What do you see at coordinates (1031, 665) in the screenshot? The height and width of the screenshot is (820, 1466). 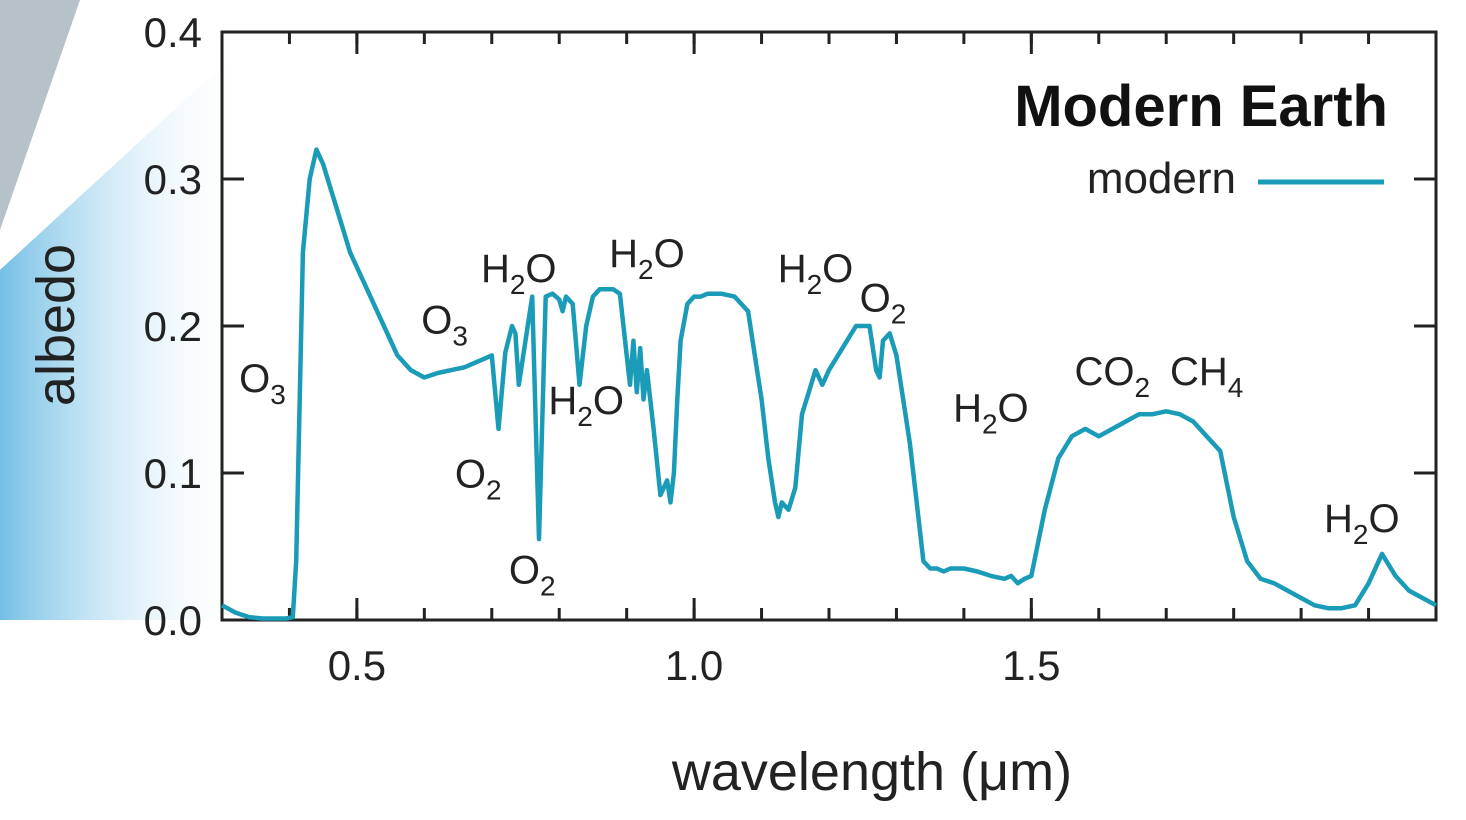 I see `x-tick-label: 1.5` at bounding box center [1031, 665].